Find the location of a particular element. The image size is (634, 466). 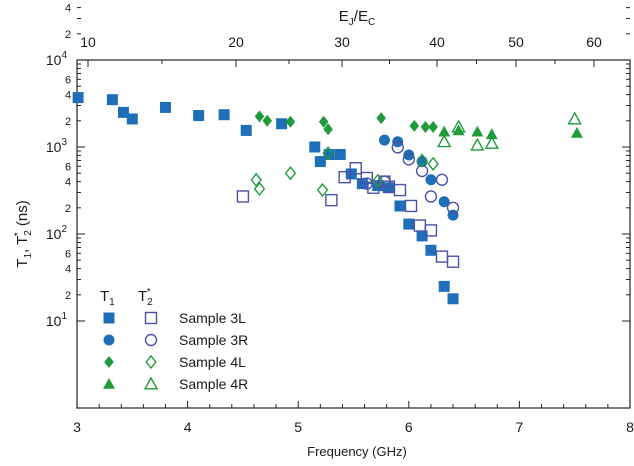

legend-label: Sample 3R is located at coordinates (213, 340).